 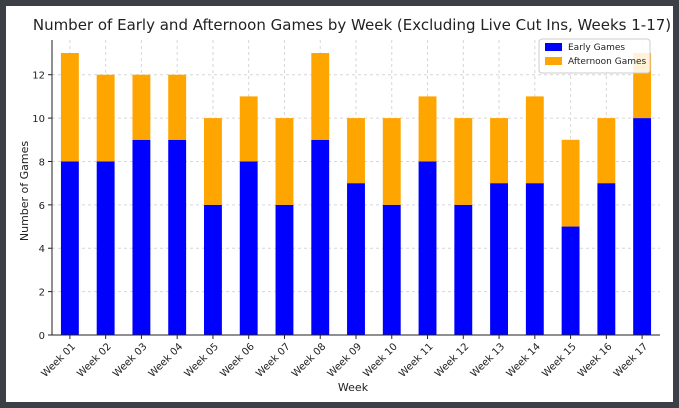 What do you see at coordinates (130, 360) in the screenshot?
I see `x-tick-label: Week 03` at bounding box center [130, 360].